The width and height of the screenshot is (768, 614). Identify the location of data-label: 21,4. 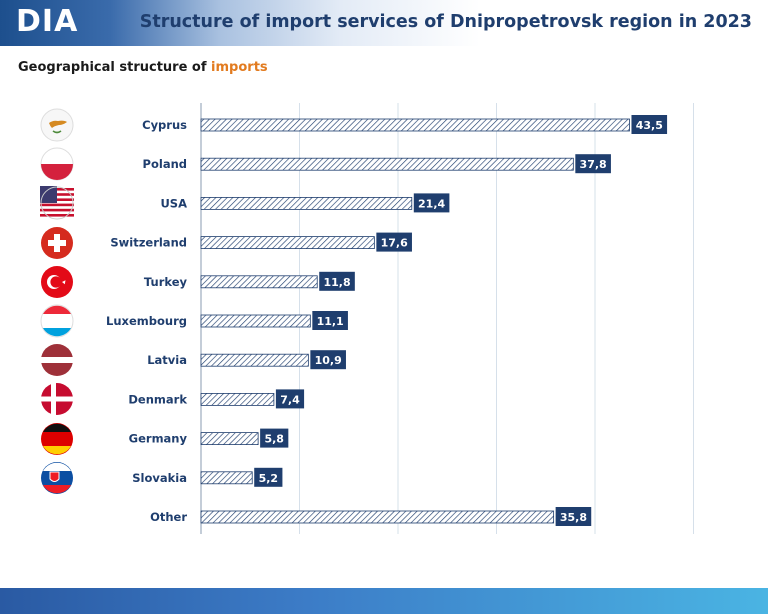
(431, 203).